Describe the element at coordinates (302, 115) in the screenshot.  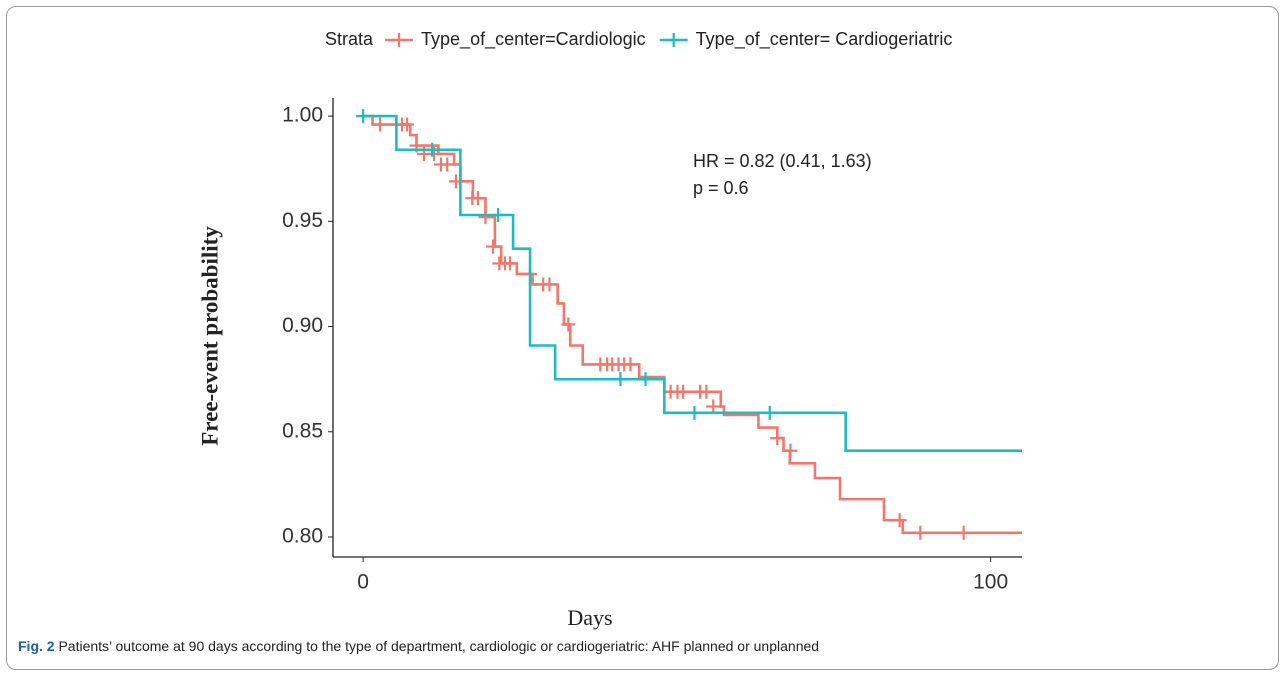
I see `y-tick-label: 1.00` at that location.